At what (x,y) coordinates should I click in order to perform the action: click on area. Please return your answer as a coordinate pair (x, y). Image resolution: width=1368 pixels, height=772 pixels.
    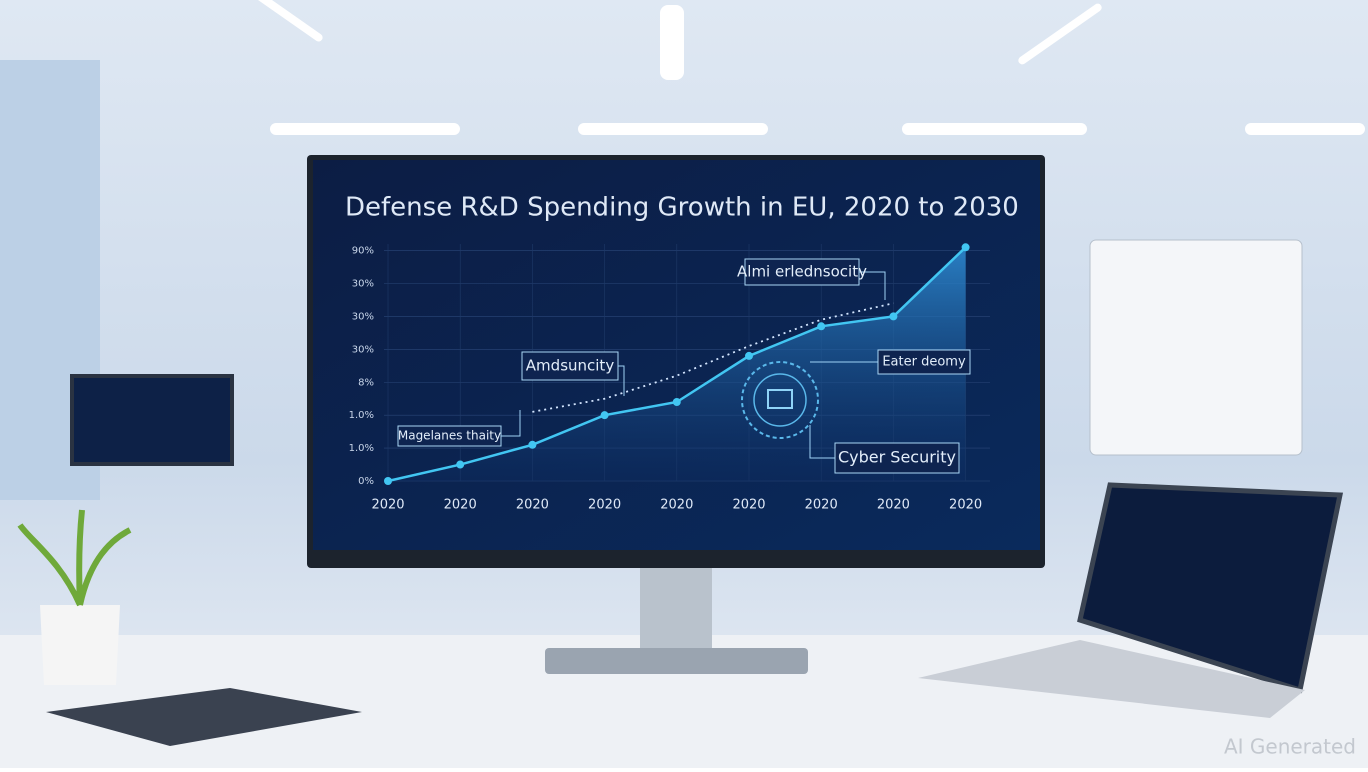
    Looking at the image, I should click on (677, 364).